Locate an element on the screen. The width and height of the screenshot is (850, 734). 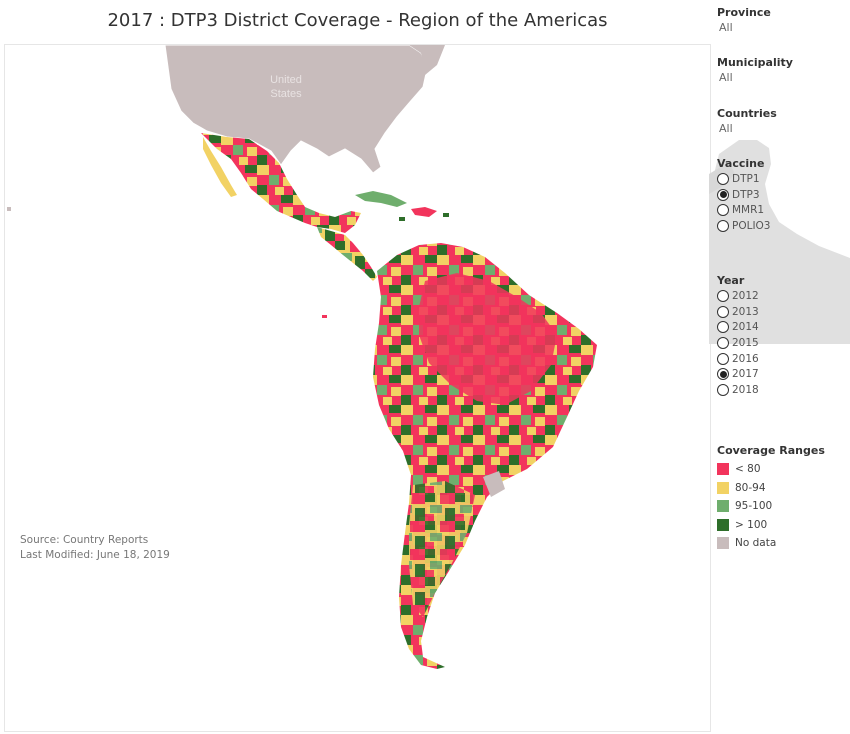
legend-item-no-data: No data is located at coordinates (782, 543).